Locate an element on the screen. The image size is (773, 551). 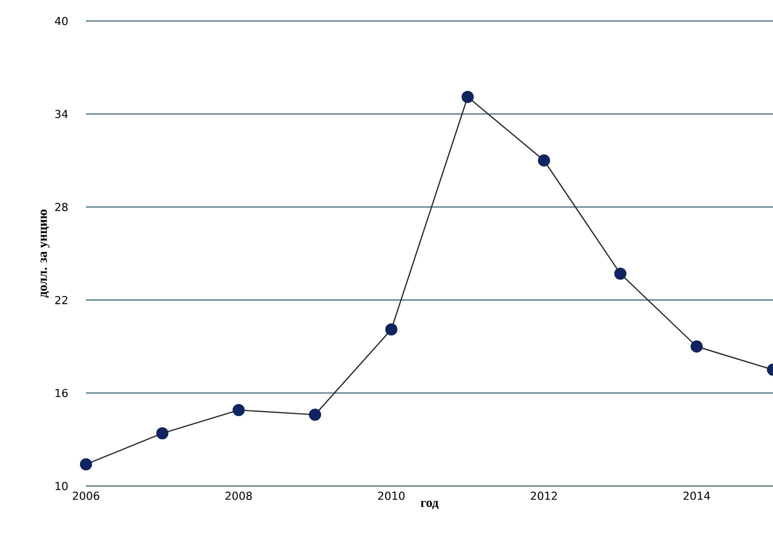
y-tick-label: 22 is located at coordinates (61, 300).